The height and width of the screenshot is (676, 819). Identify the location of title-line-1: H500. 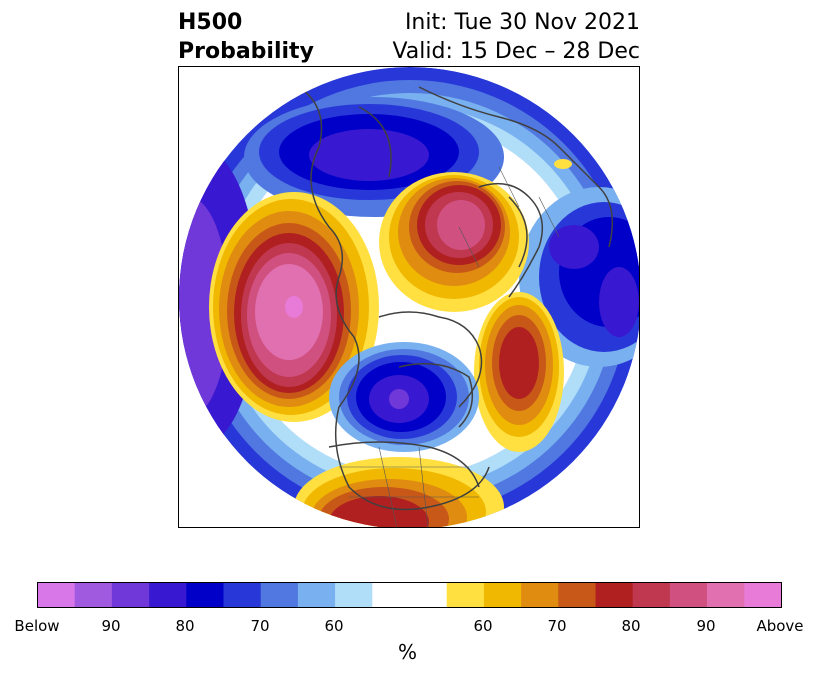
(210, 22).